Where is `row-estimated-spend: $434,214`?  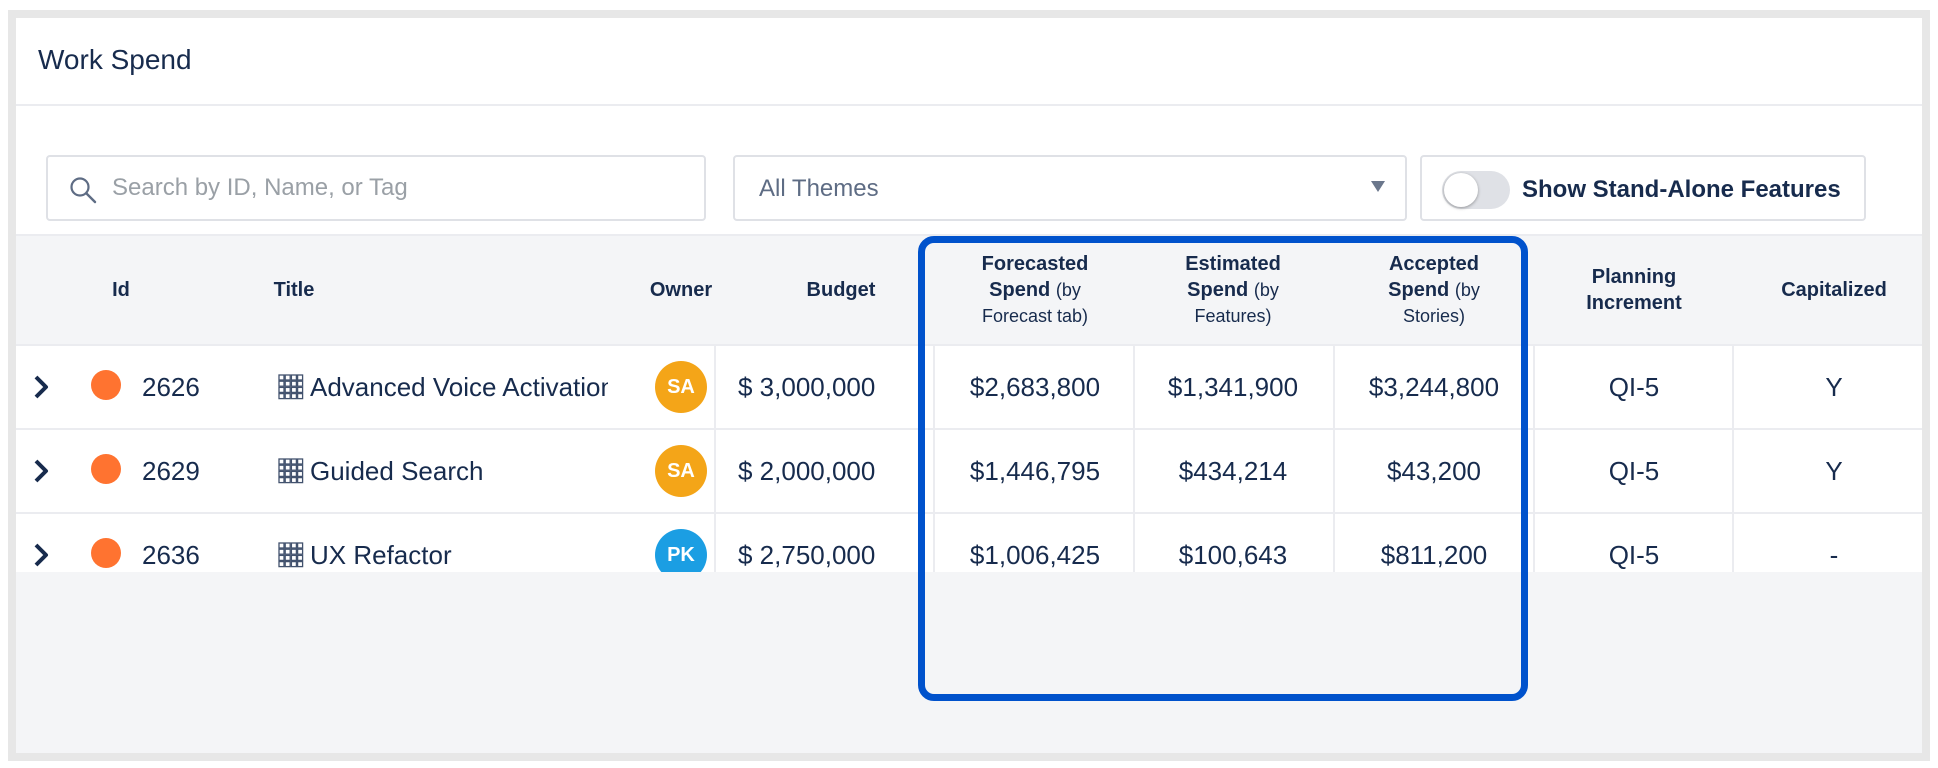 row-estimated-spend: $434,214 is located at coordinates (1233, 471).